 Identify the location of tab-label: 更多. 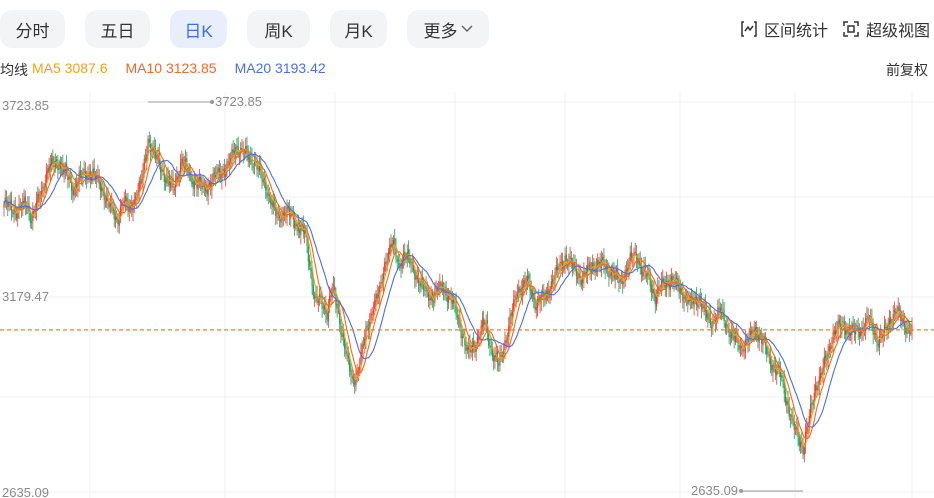
(440, 31).